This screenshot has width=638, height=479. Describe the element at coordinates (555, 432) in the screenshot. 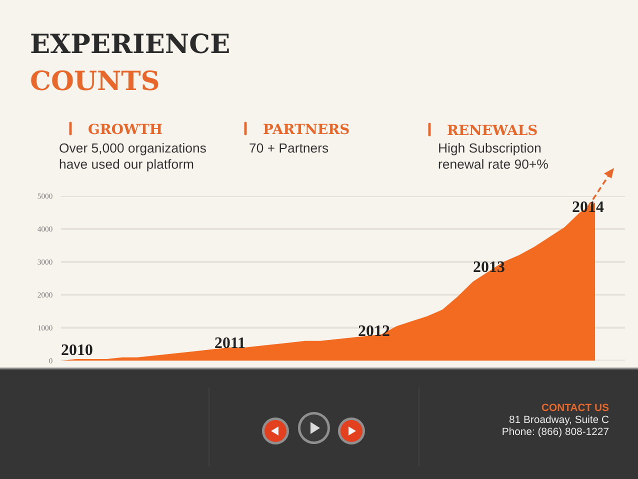

I see `text: Phone: (866) 808-1227` at that location.